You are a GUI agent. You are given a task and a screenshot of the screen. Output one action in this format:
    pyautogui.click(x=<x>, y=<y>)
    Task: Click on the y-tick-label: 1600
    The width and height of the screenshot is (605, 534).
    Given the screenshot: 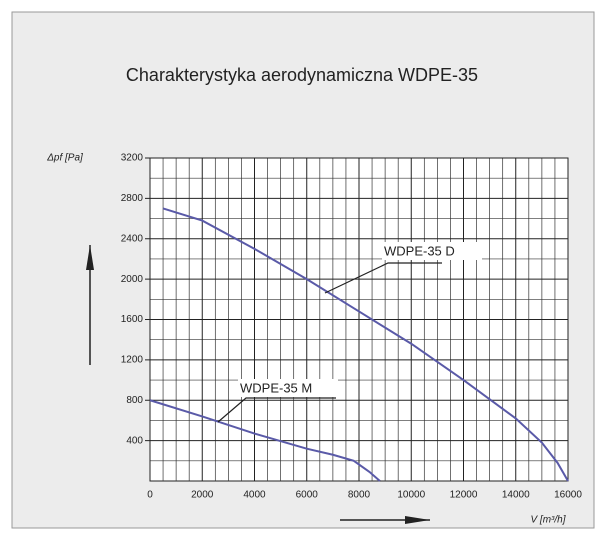 What is the action you would take?
    pyautogui.click(x=132, y=319)
    